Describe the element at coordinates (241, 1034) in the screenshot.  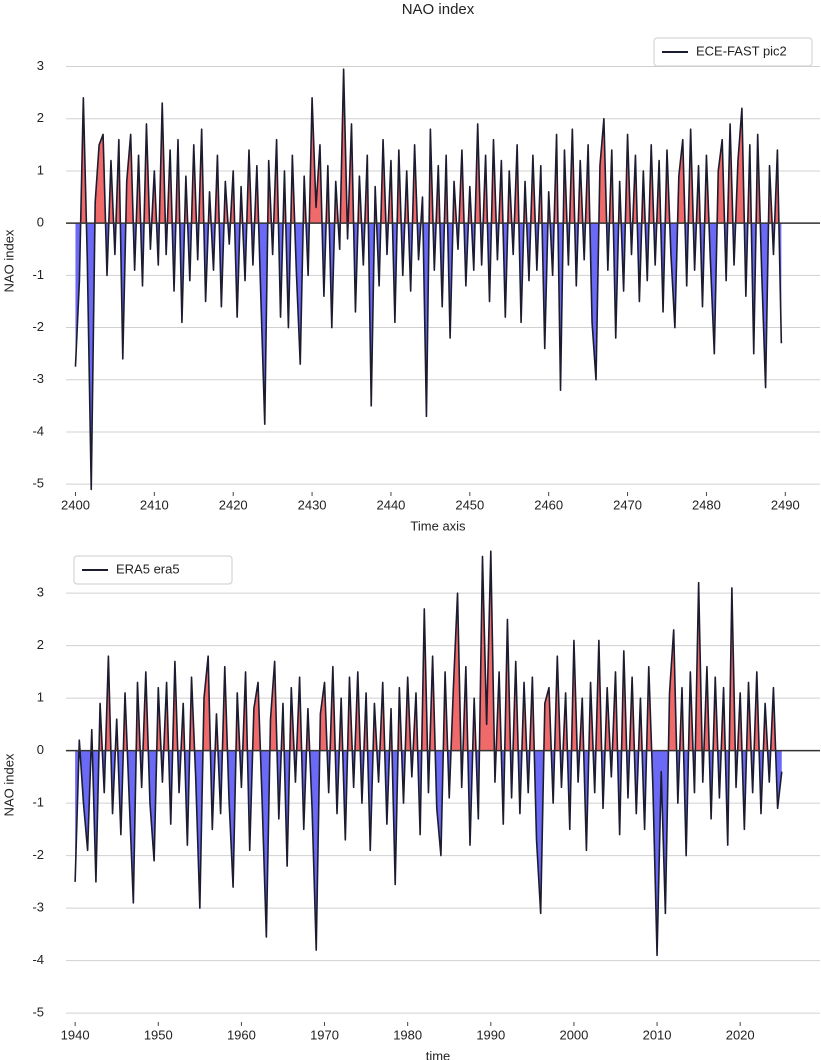
I see `x-tick-label: 1960` at that location.